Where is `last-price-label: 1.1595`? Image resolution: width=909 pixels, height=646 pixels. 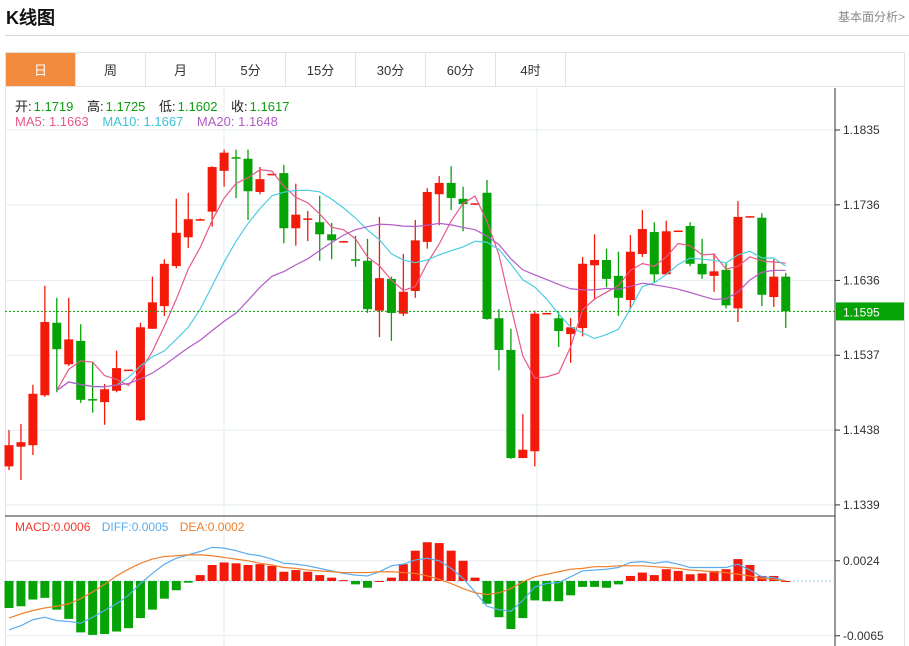
last-price-label: 1.1595 is located at coordinates (861, 312).